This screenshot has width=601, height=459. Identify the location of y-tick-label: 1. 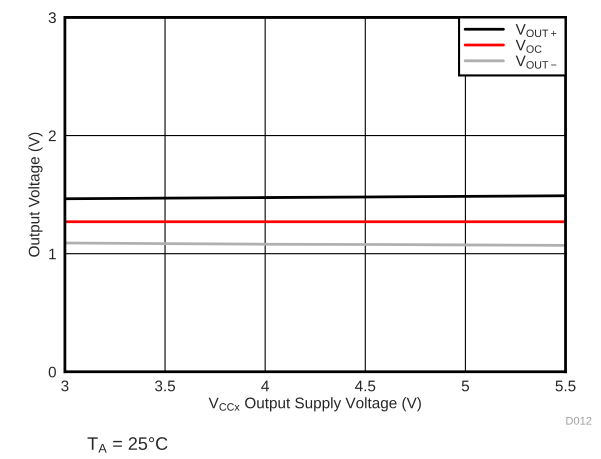
(52, 254).